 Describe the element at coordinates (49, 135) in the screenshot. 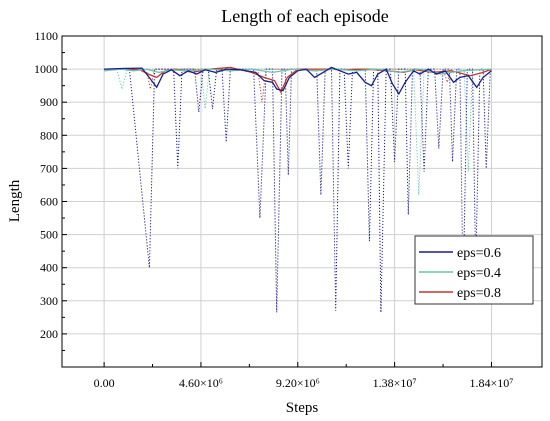

I see `y-tick-label: 800` at that location.